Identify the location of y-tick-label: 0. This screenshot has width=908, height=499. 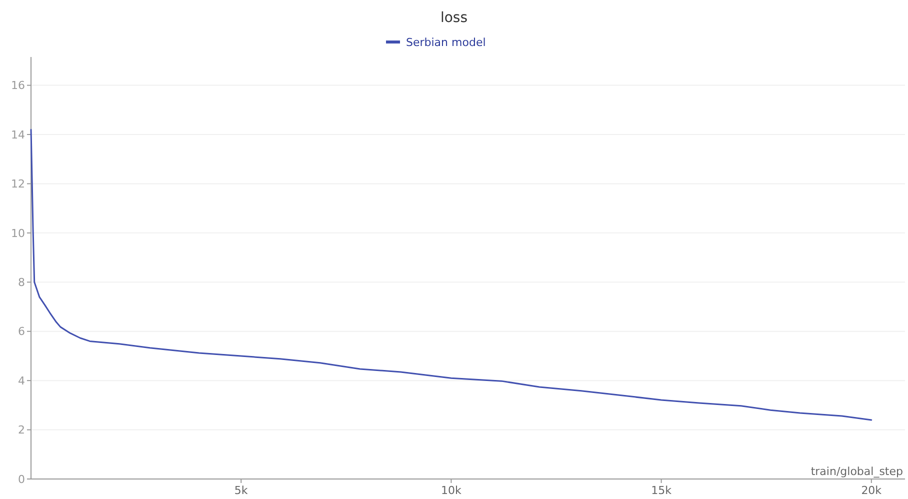
(21, 479).